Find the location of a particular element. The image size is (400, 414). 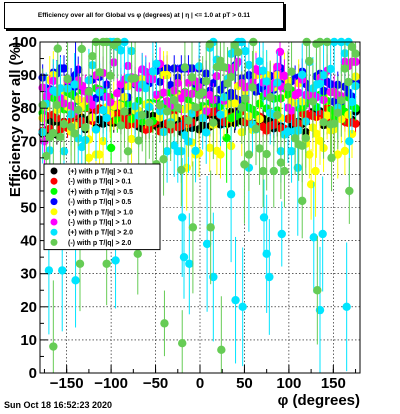

y-tick-label: 80 is located at coordinates (28, 108).